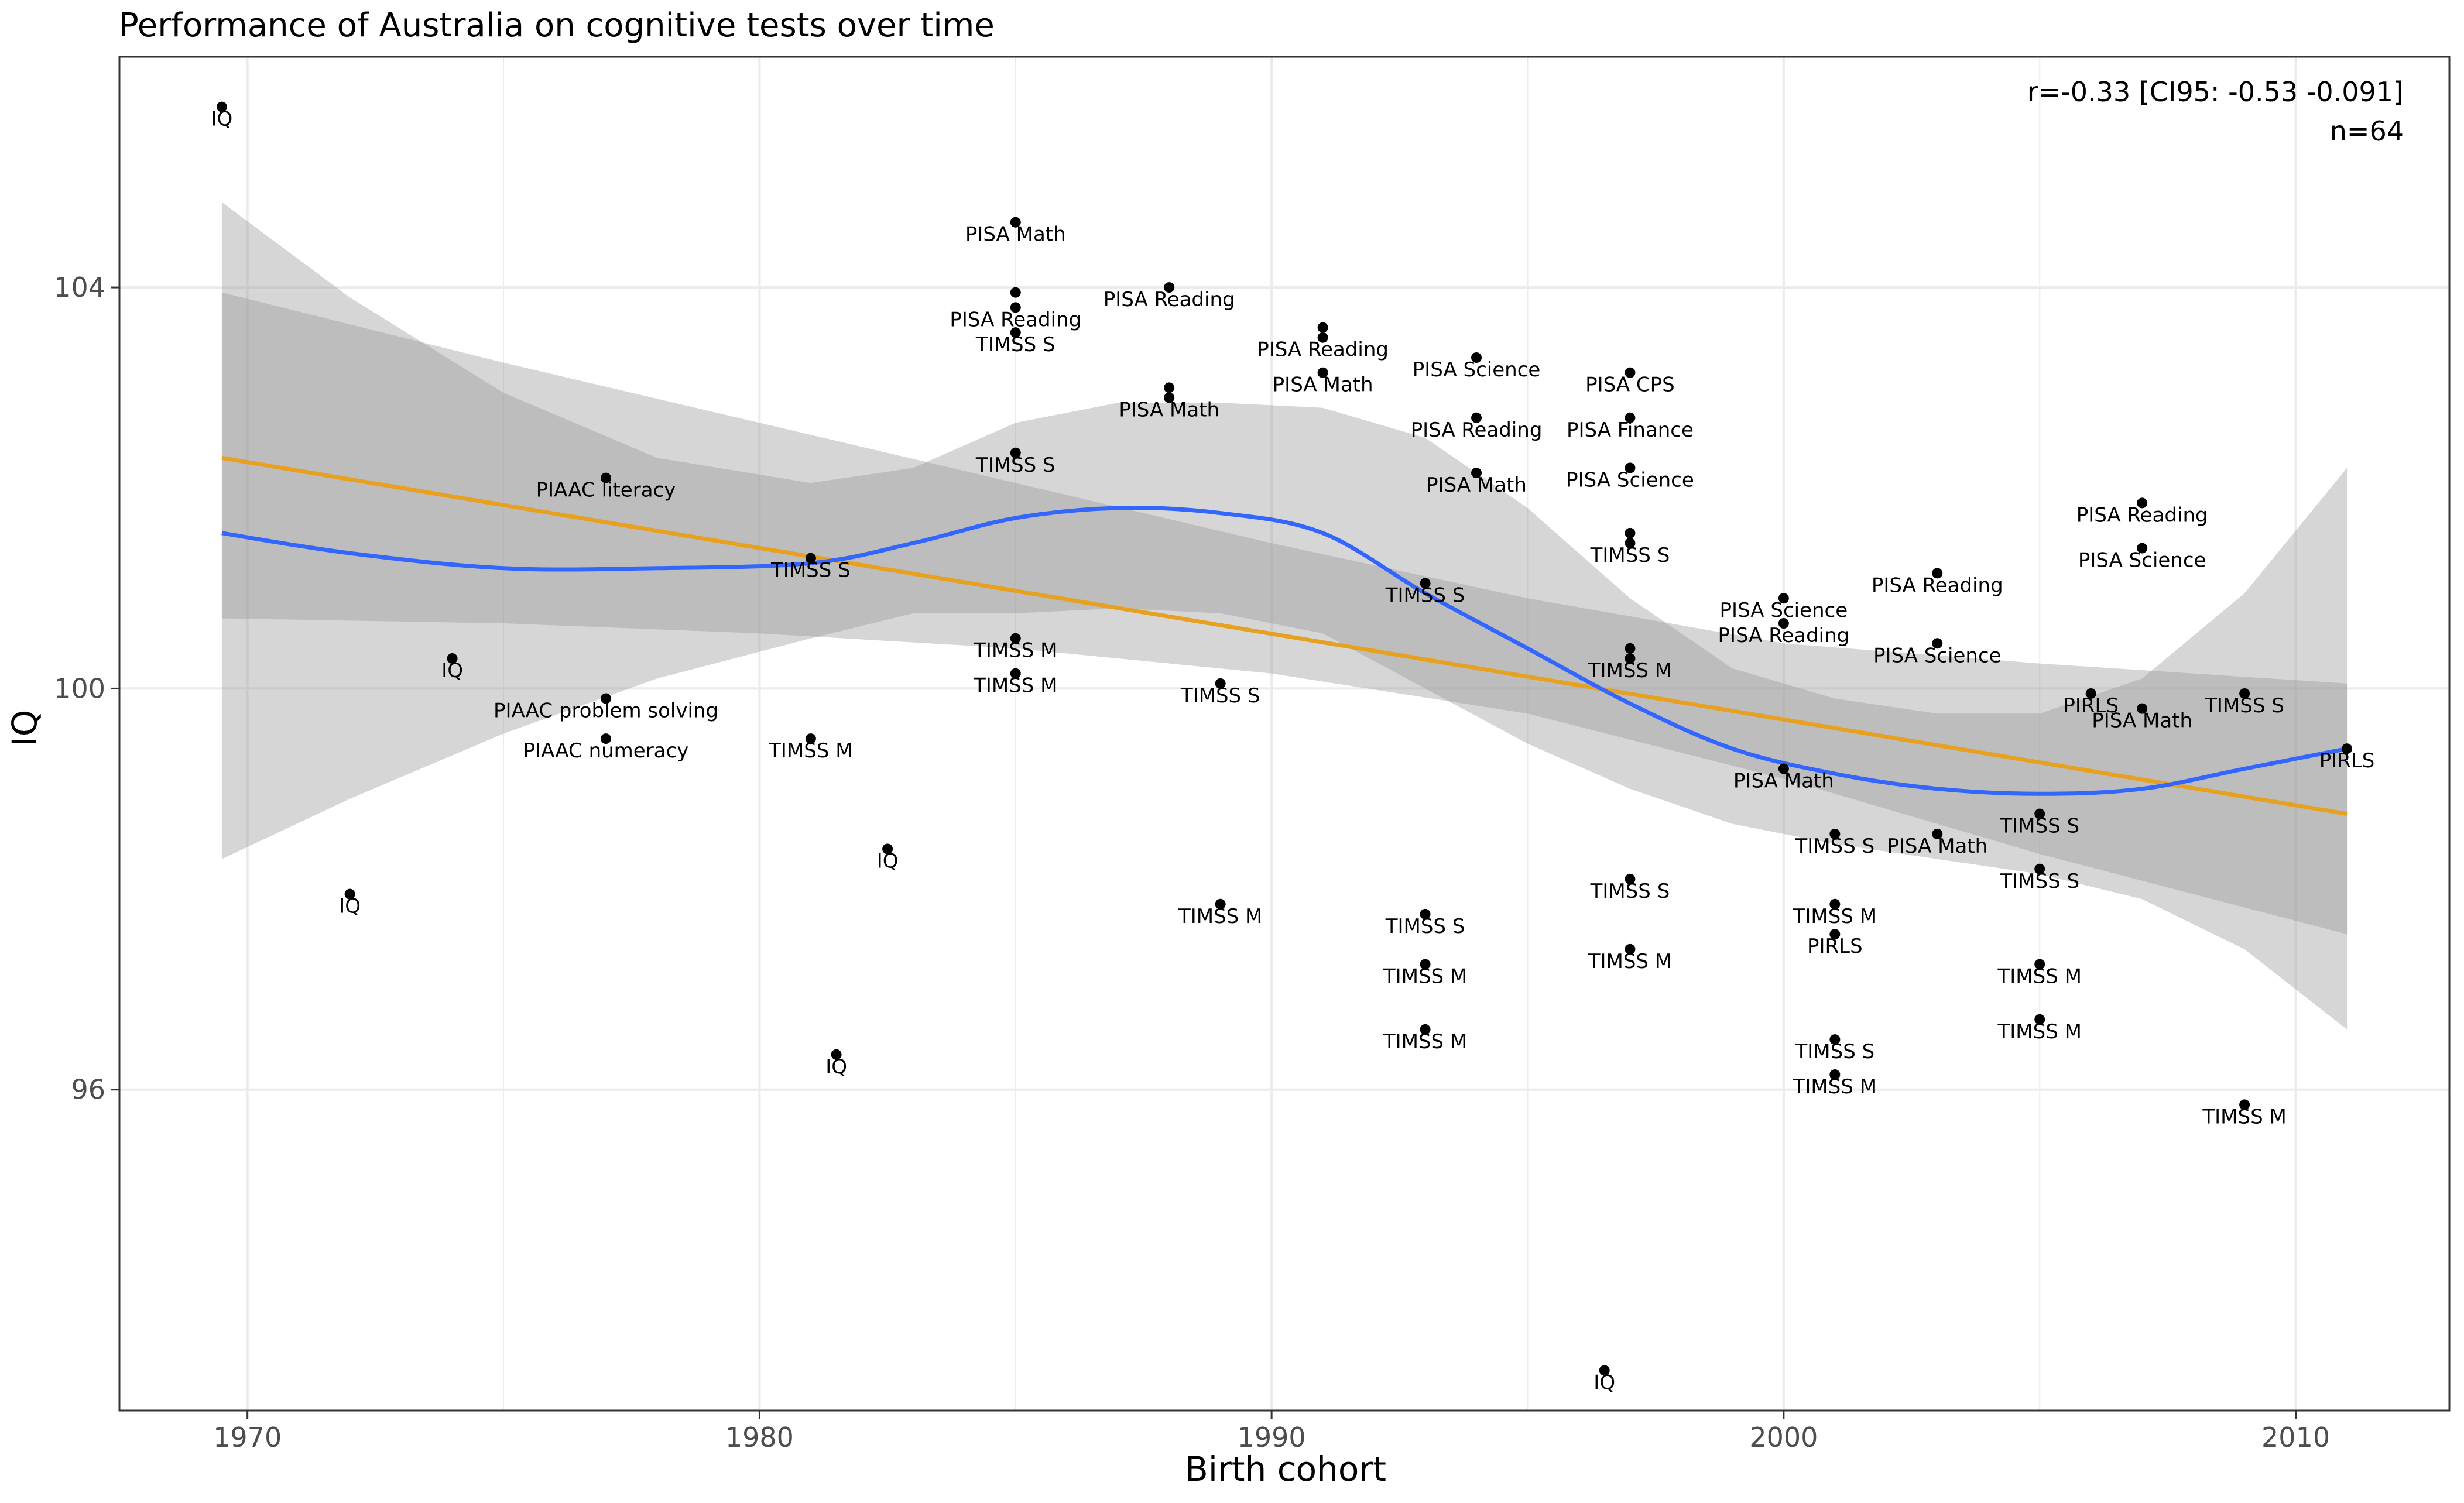 The height and width of the screenshot is (1503, 2464). What do you see at coordinates (606, 751) in the screenshot?
I see `point-label: PIAAC numeracy` at bounding box center [606, 751].